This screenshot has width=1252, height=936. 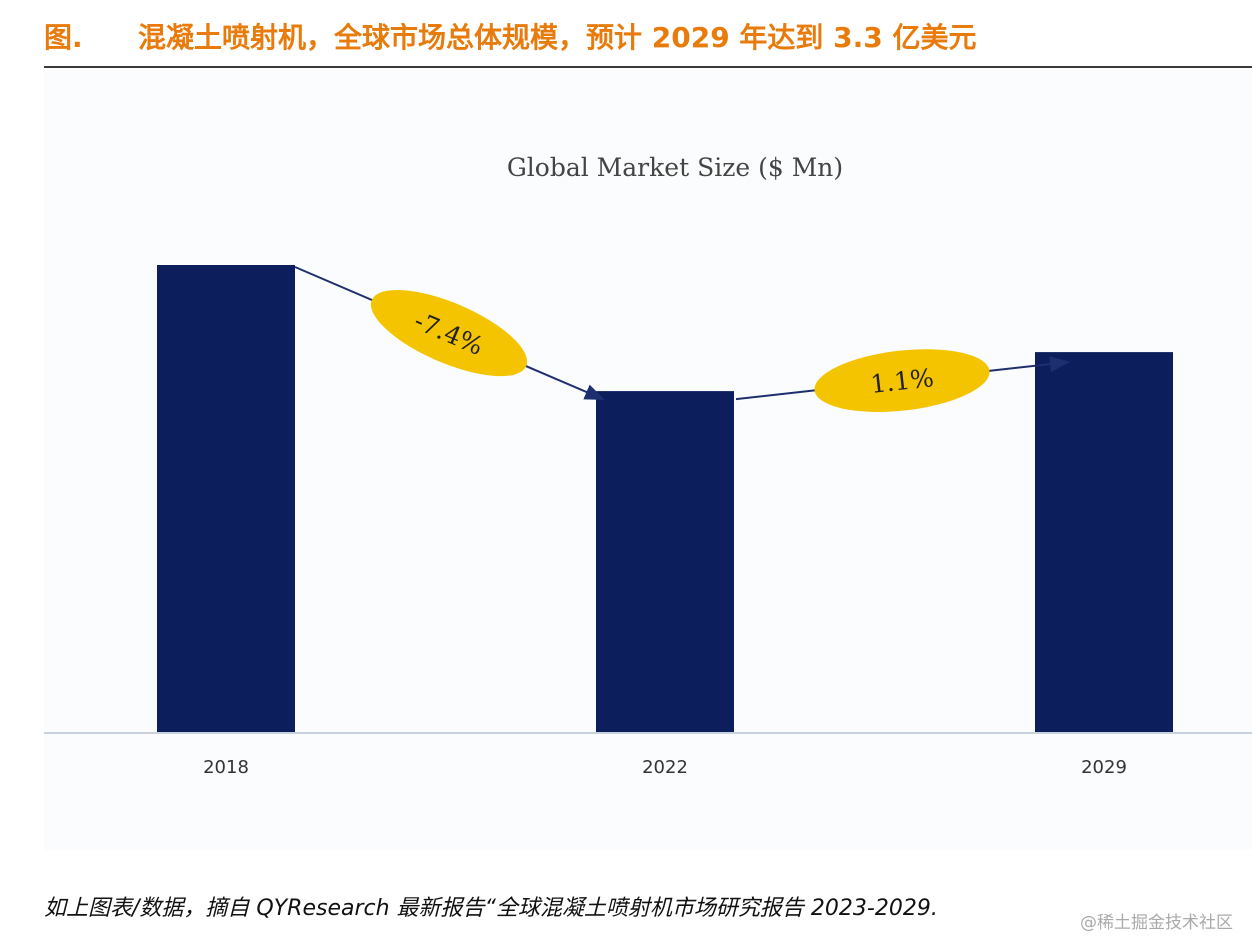 I want to click on watermark: @稀土掘金技术社区, so click(x=1156, y=923).